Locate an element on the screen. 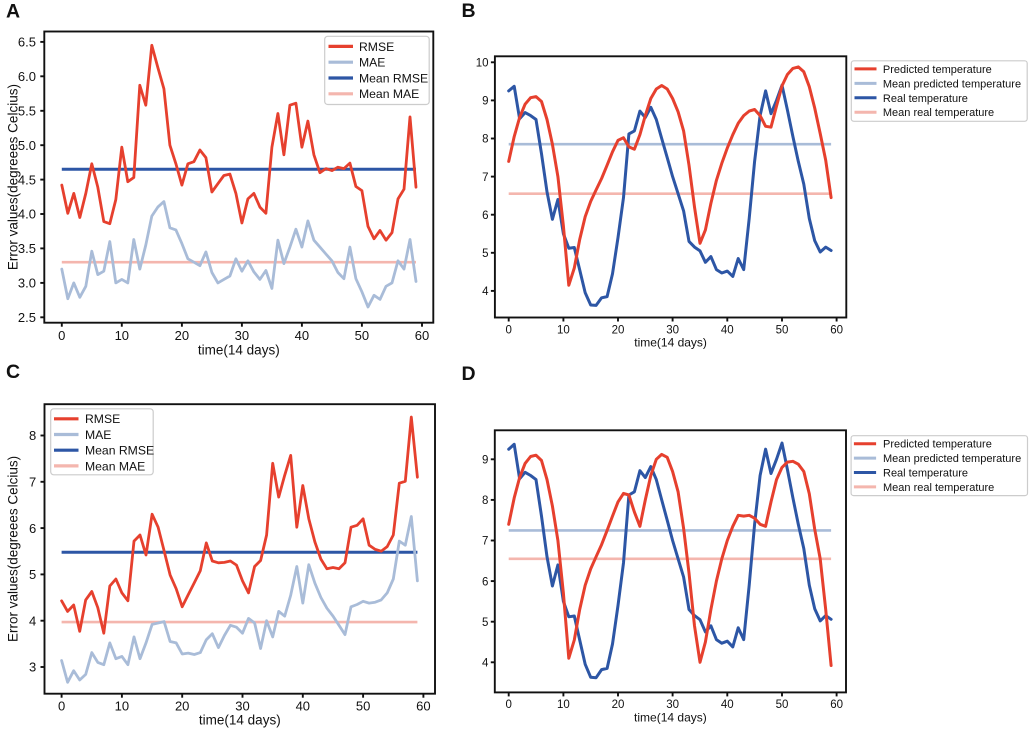  svg-text: 3.5 is located at coordinates (27, 248).